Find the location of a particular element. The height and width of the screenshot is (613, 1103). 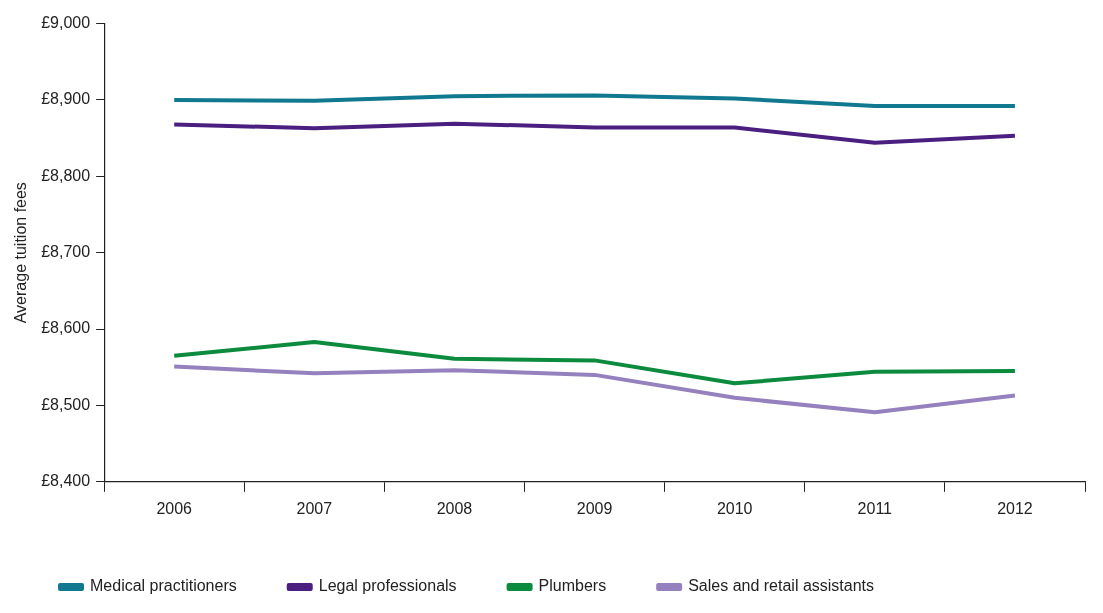

x-tick-label: 2010 is located at coordinates (734, 508).